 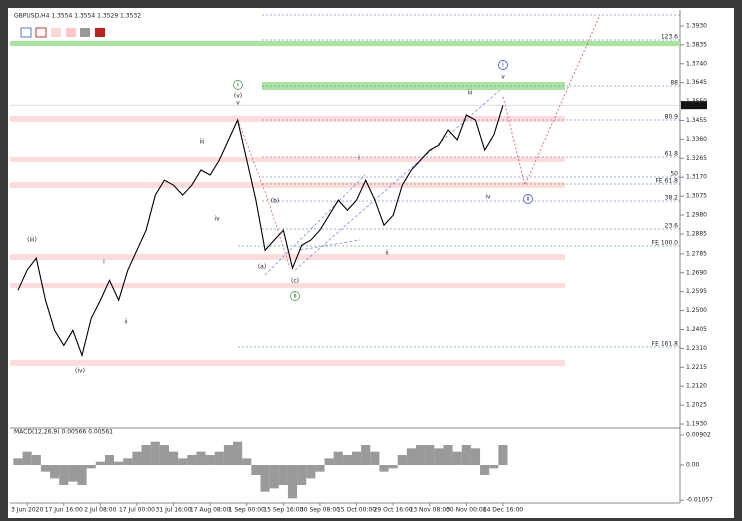 What do you see at coordinates (503, 510) in the screenshot?
I see `x-tick-label: 14 Dec 16:00` at bounding box center [503, 510].